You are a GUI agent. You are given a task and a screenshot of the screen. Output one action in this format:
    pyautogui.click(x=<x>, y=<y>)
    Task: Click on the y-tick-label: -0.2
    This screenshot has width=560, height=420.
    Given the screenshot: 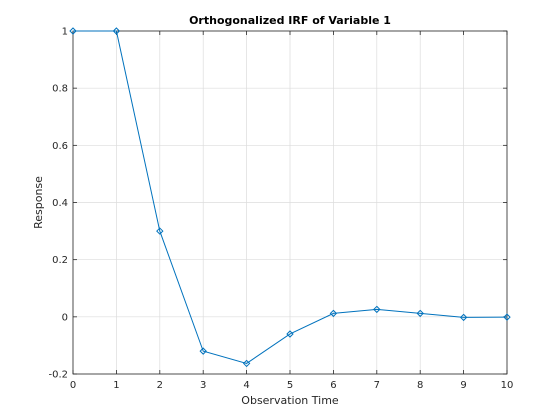 What is the action you would take?
    pyautogui.click(x=58, y=375)
    